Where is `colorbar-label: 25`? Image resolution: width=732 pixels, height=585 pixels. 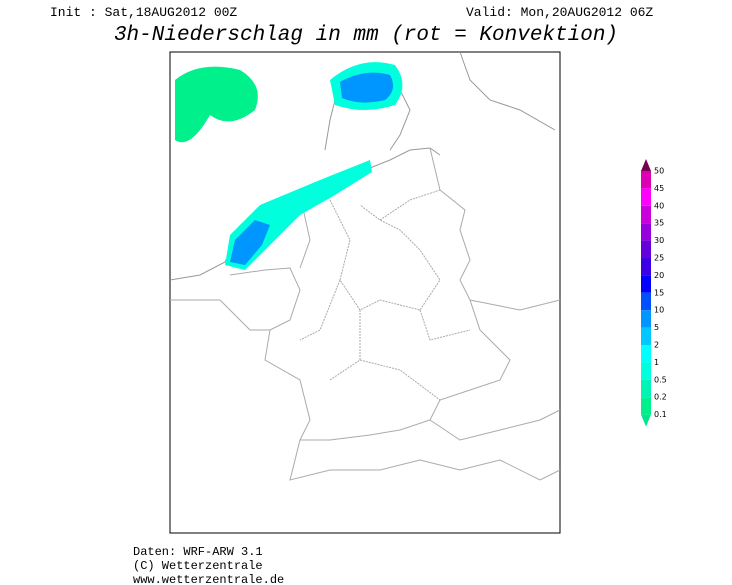
colorbar-label: 25 is located at coordinates (659, 258).